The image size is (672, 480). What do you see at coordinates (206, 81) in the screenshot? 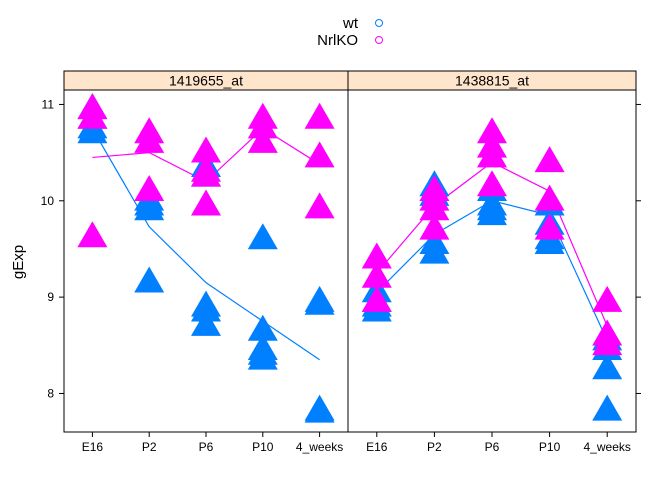
I see `panel-strip-label: 1419655_at` at bounding box center [206, 81].